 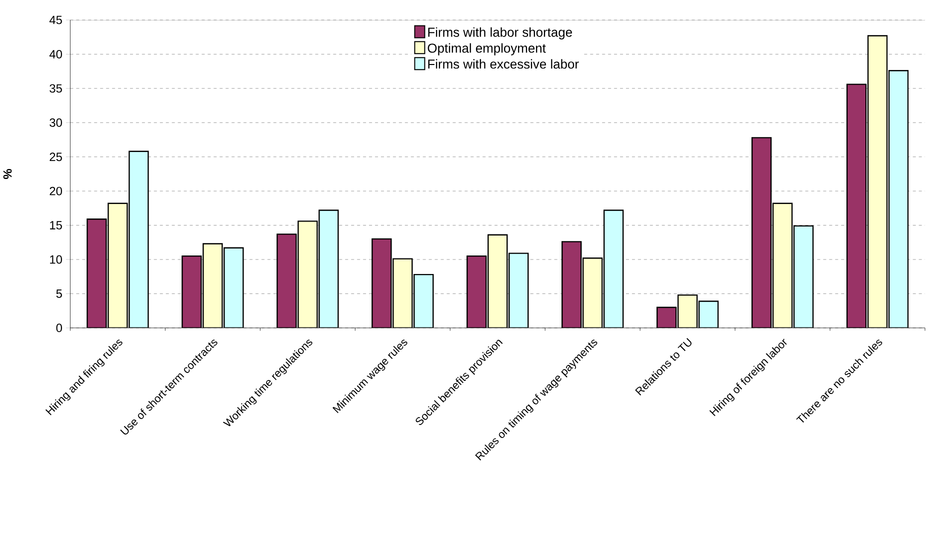 What do you see at coordinates (56, 259) in the screenshot?
I see `y-tick-label: 10` at bounding box center [56, 259].